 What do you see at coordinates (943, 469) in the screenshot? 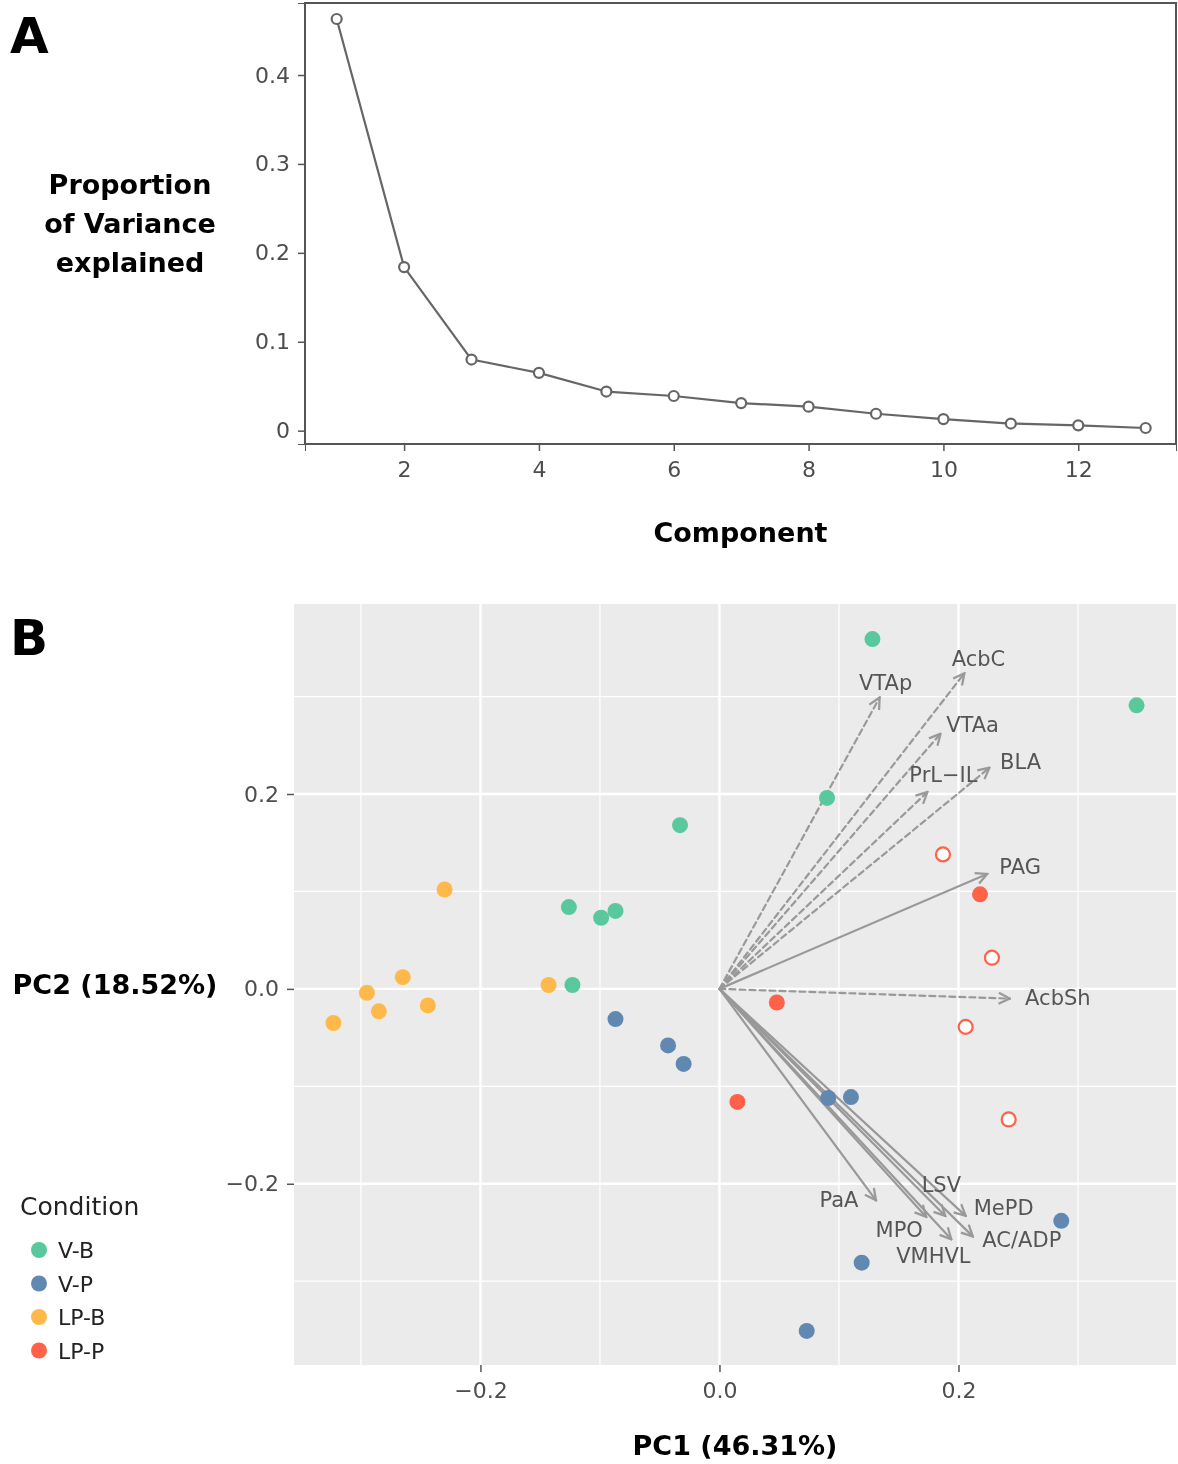
I see `x-tick-label: 10` at bounding box center [943, 469].